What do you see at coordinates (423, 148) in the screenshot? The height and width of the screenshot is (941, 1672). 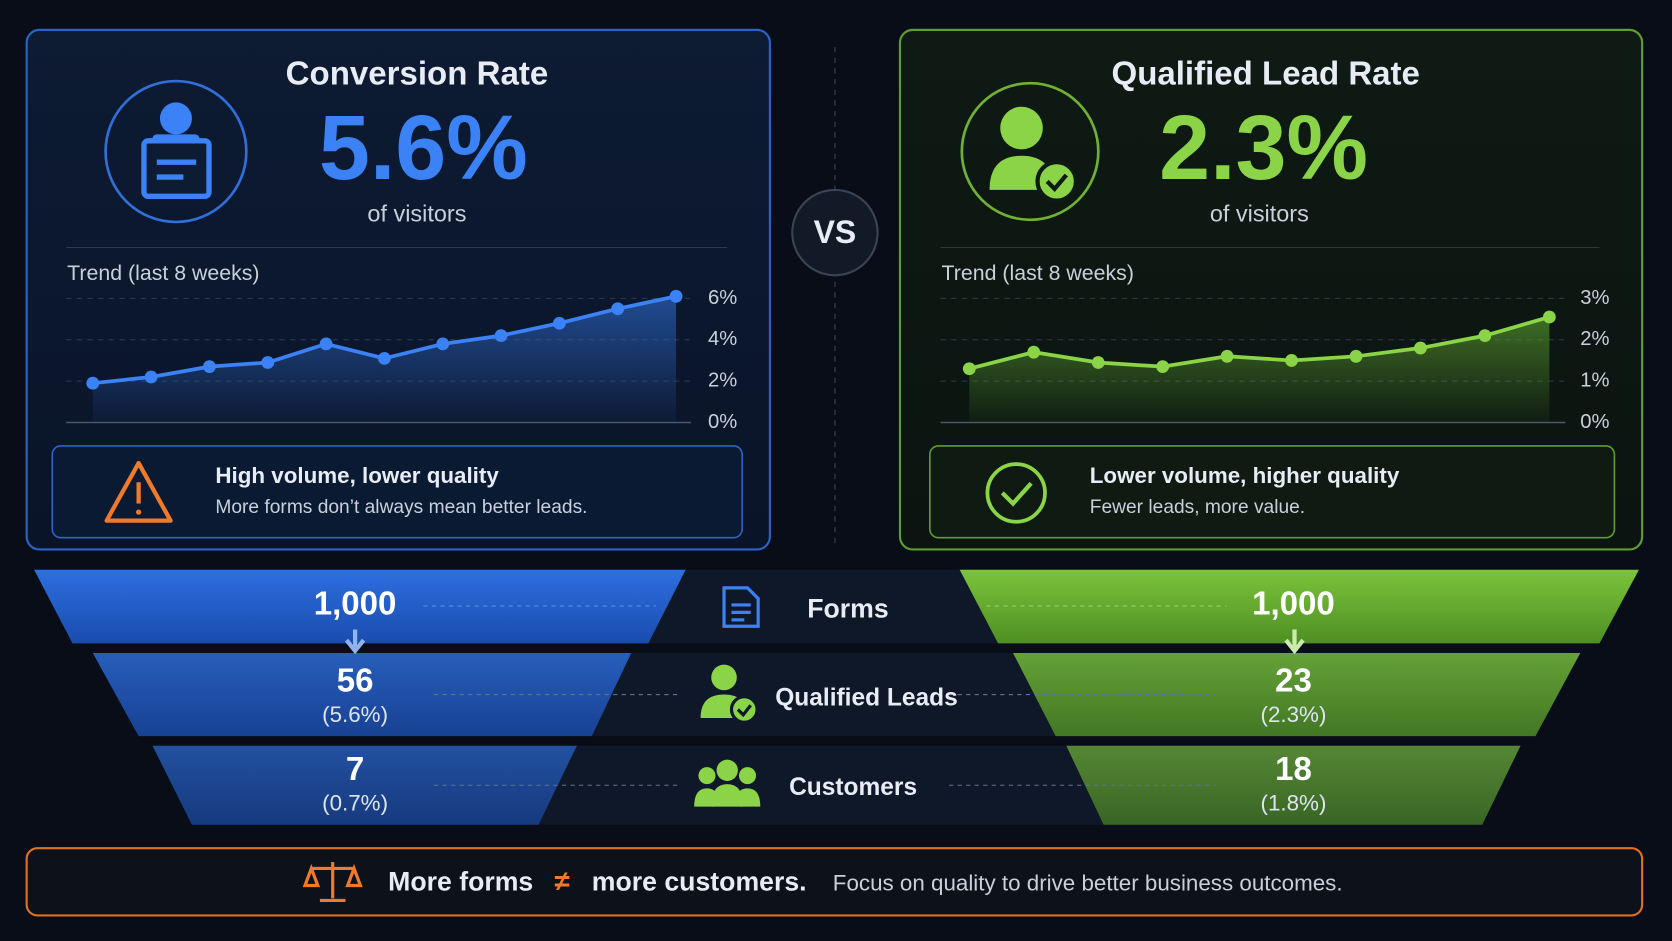 I see `left-value: 5.6%` at bounding box center [423, 148].